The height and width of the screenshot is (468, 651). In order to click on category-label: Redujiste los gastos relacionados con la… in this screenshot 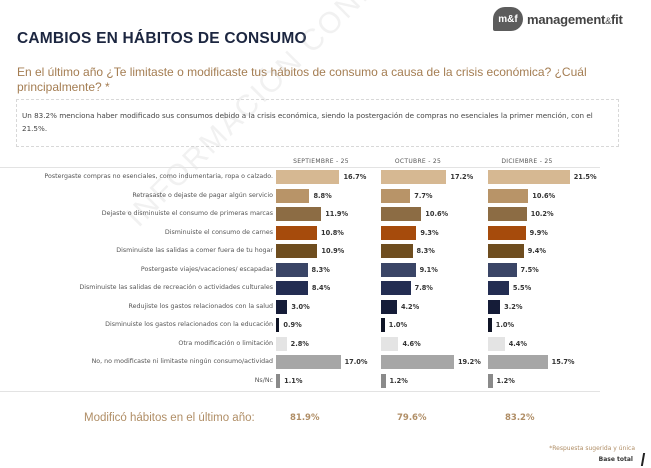, I will do `click(200, 306)`.